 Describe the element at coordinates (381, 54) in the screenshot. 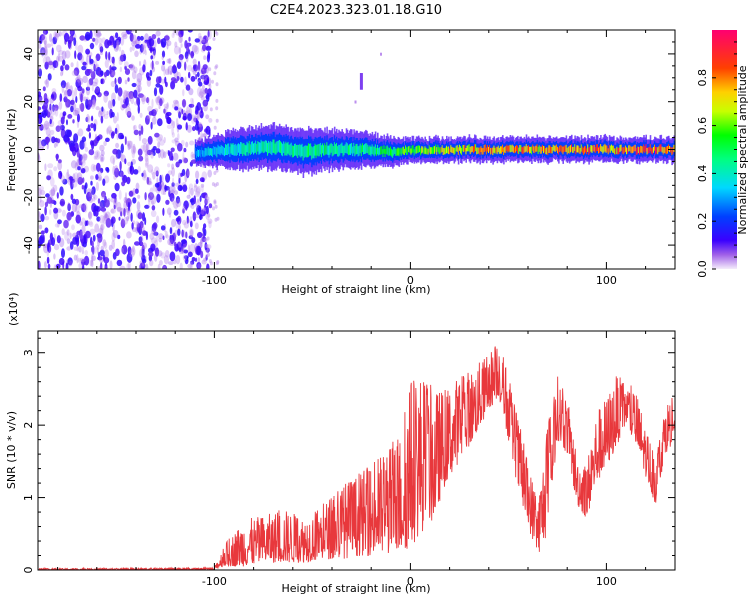

I see `spur-mark` at that location.